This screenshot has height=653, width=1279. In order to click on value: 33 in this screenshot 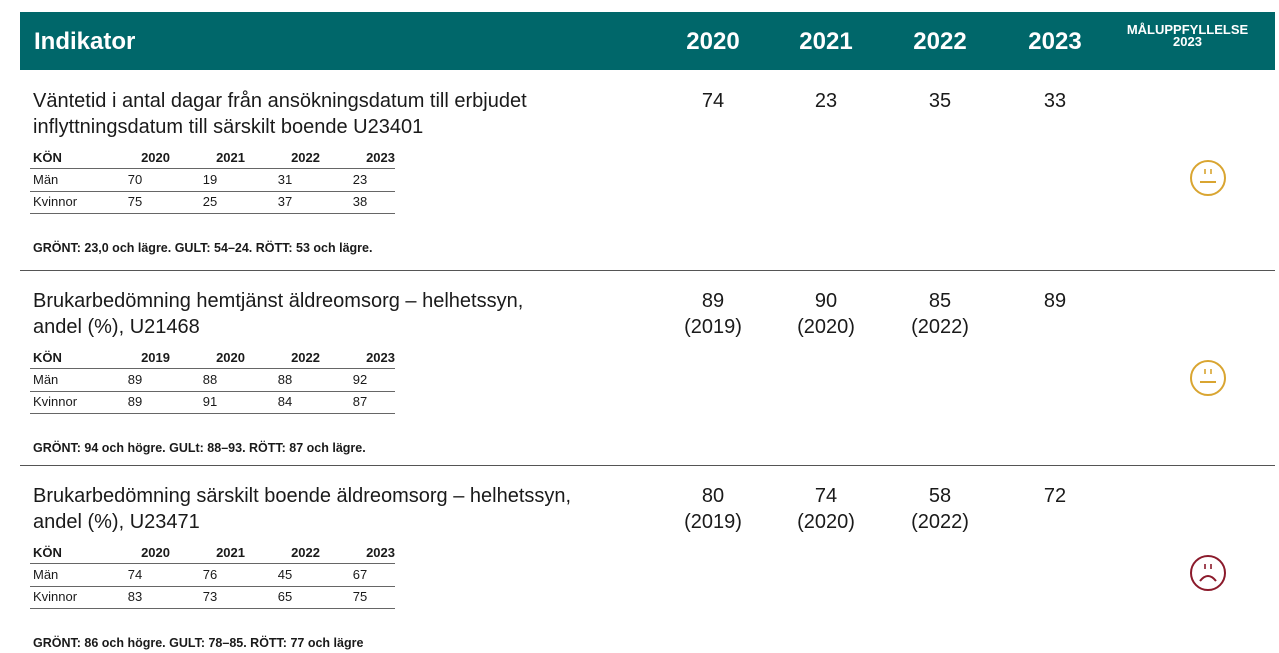, I will do `click(1055, 101)`.